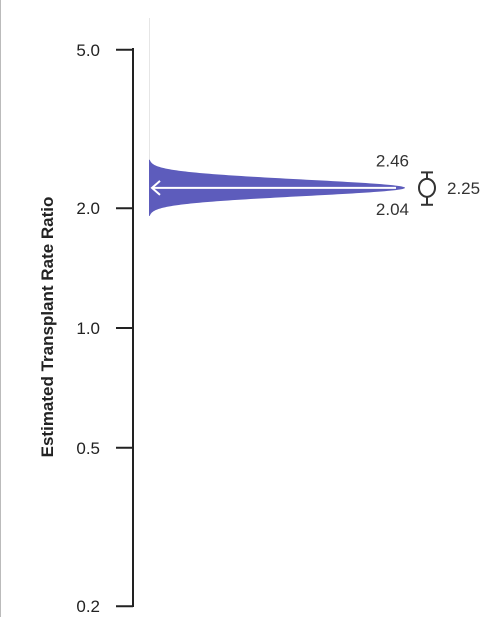 The image size is (504, 622). I want to click on y-tick-label: 0.5, so click(88, 448).